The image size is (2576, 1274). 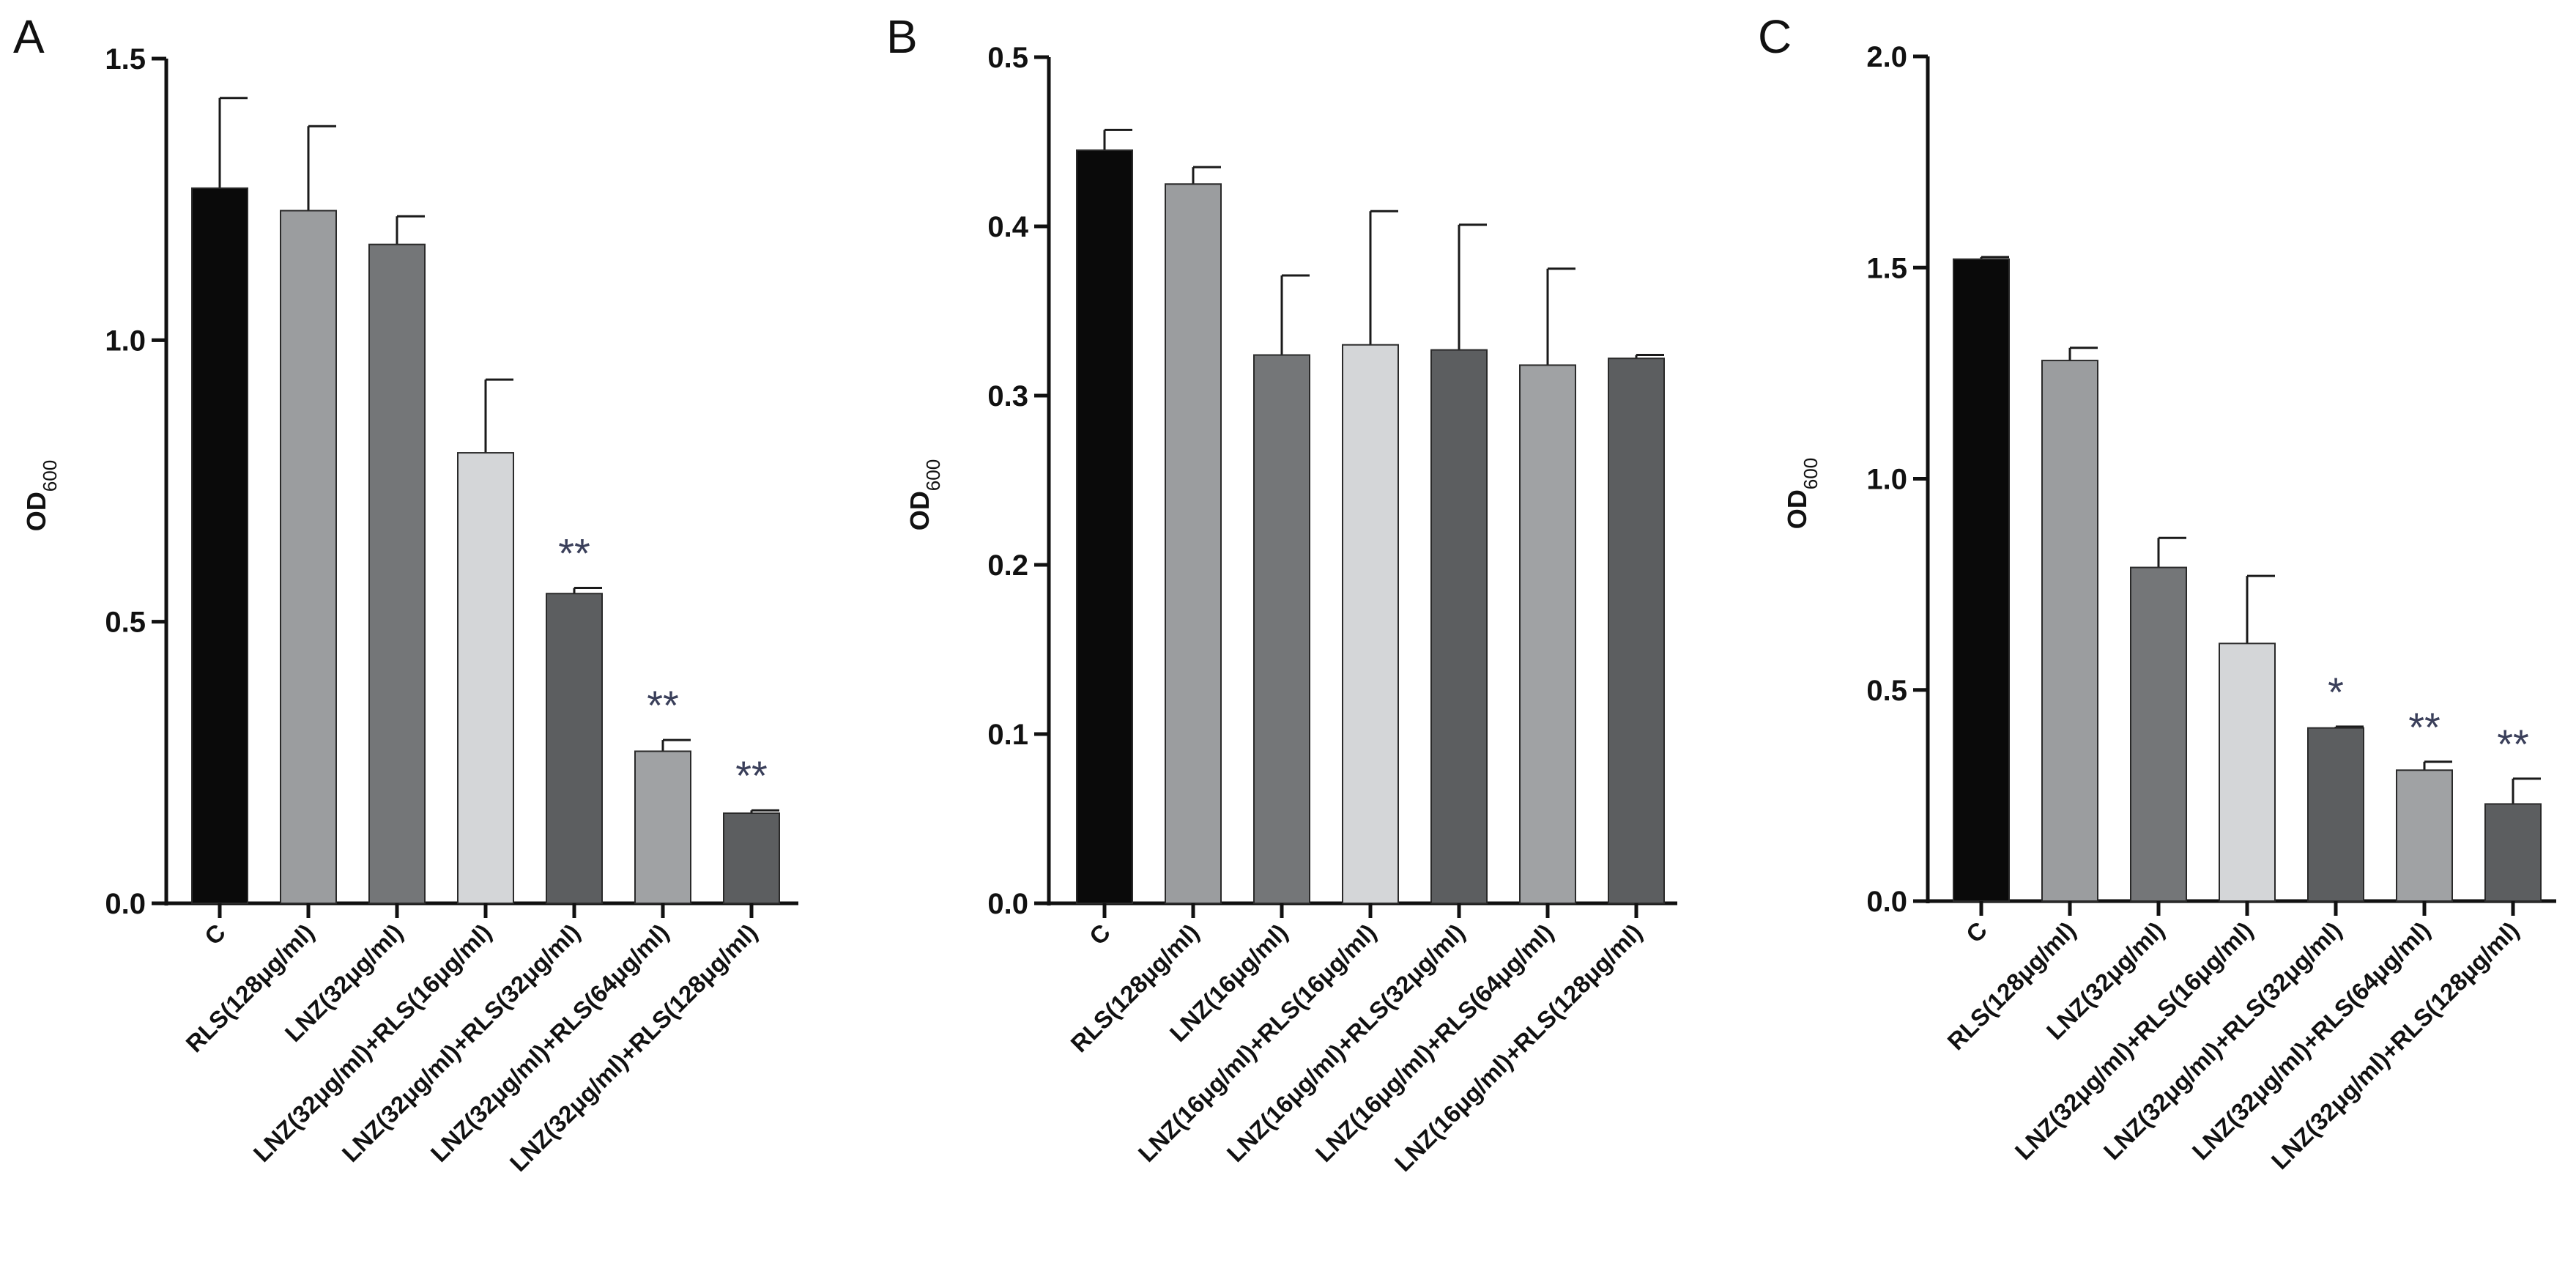 What do you see at coordinates (1007, 735) in the screenshot?
I see `y-tick-label: 0.1` at bounding box center [1007, 735].